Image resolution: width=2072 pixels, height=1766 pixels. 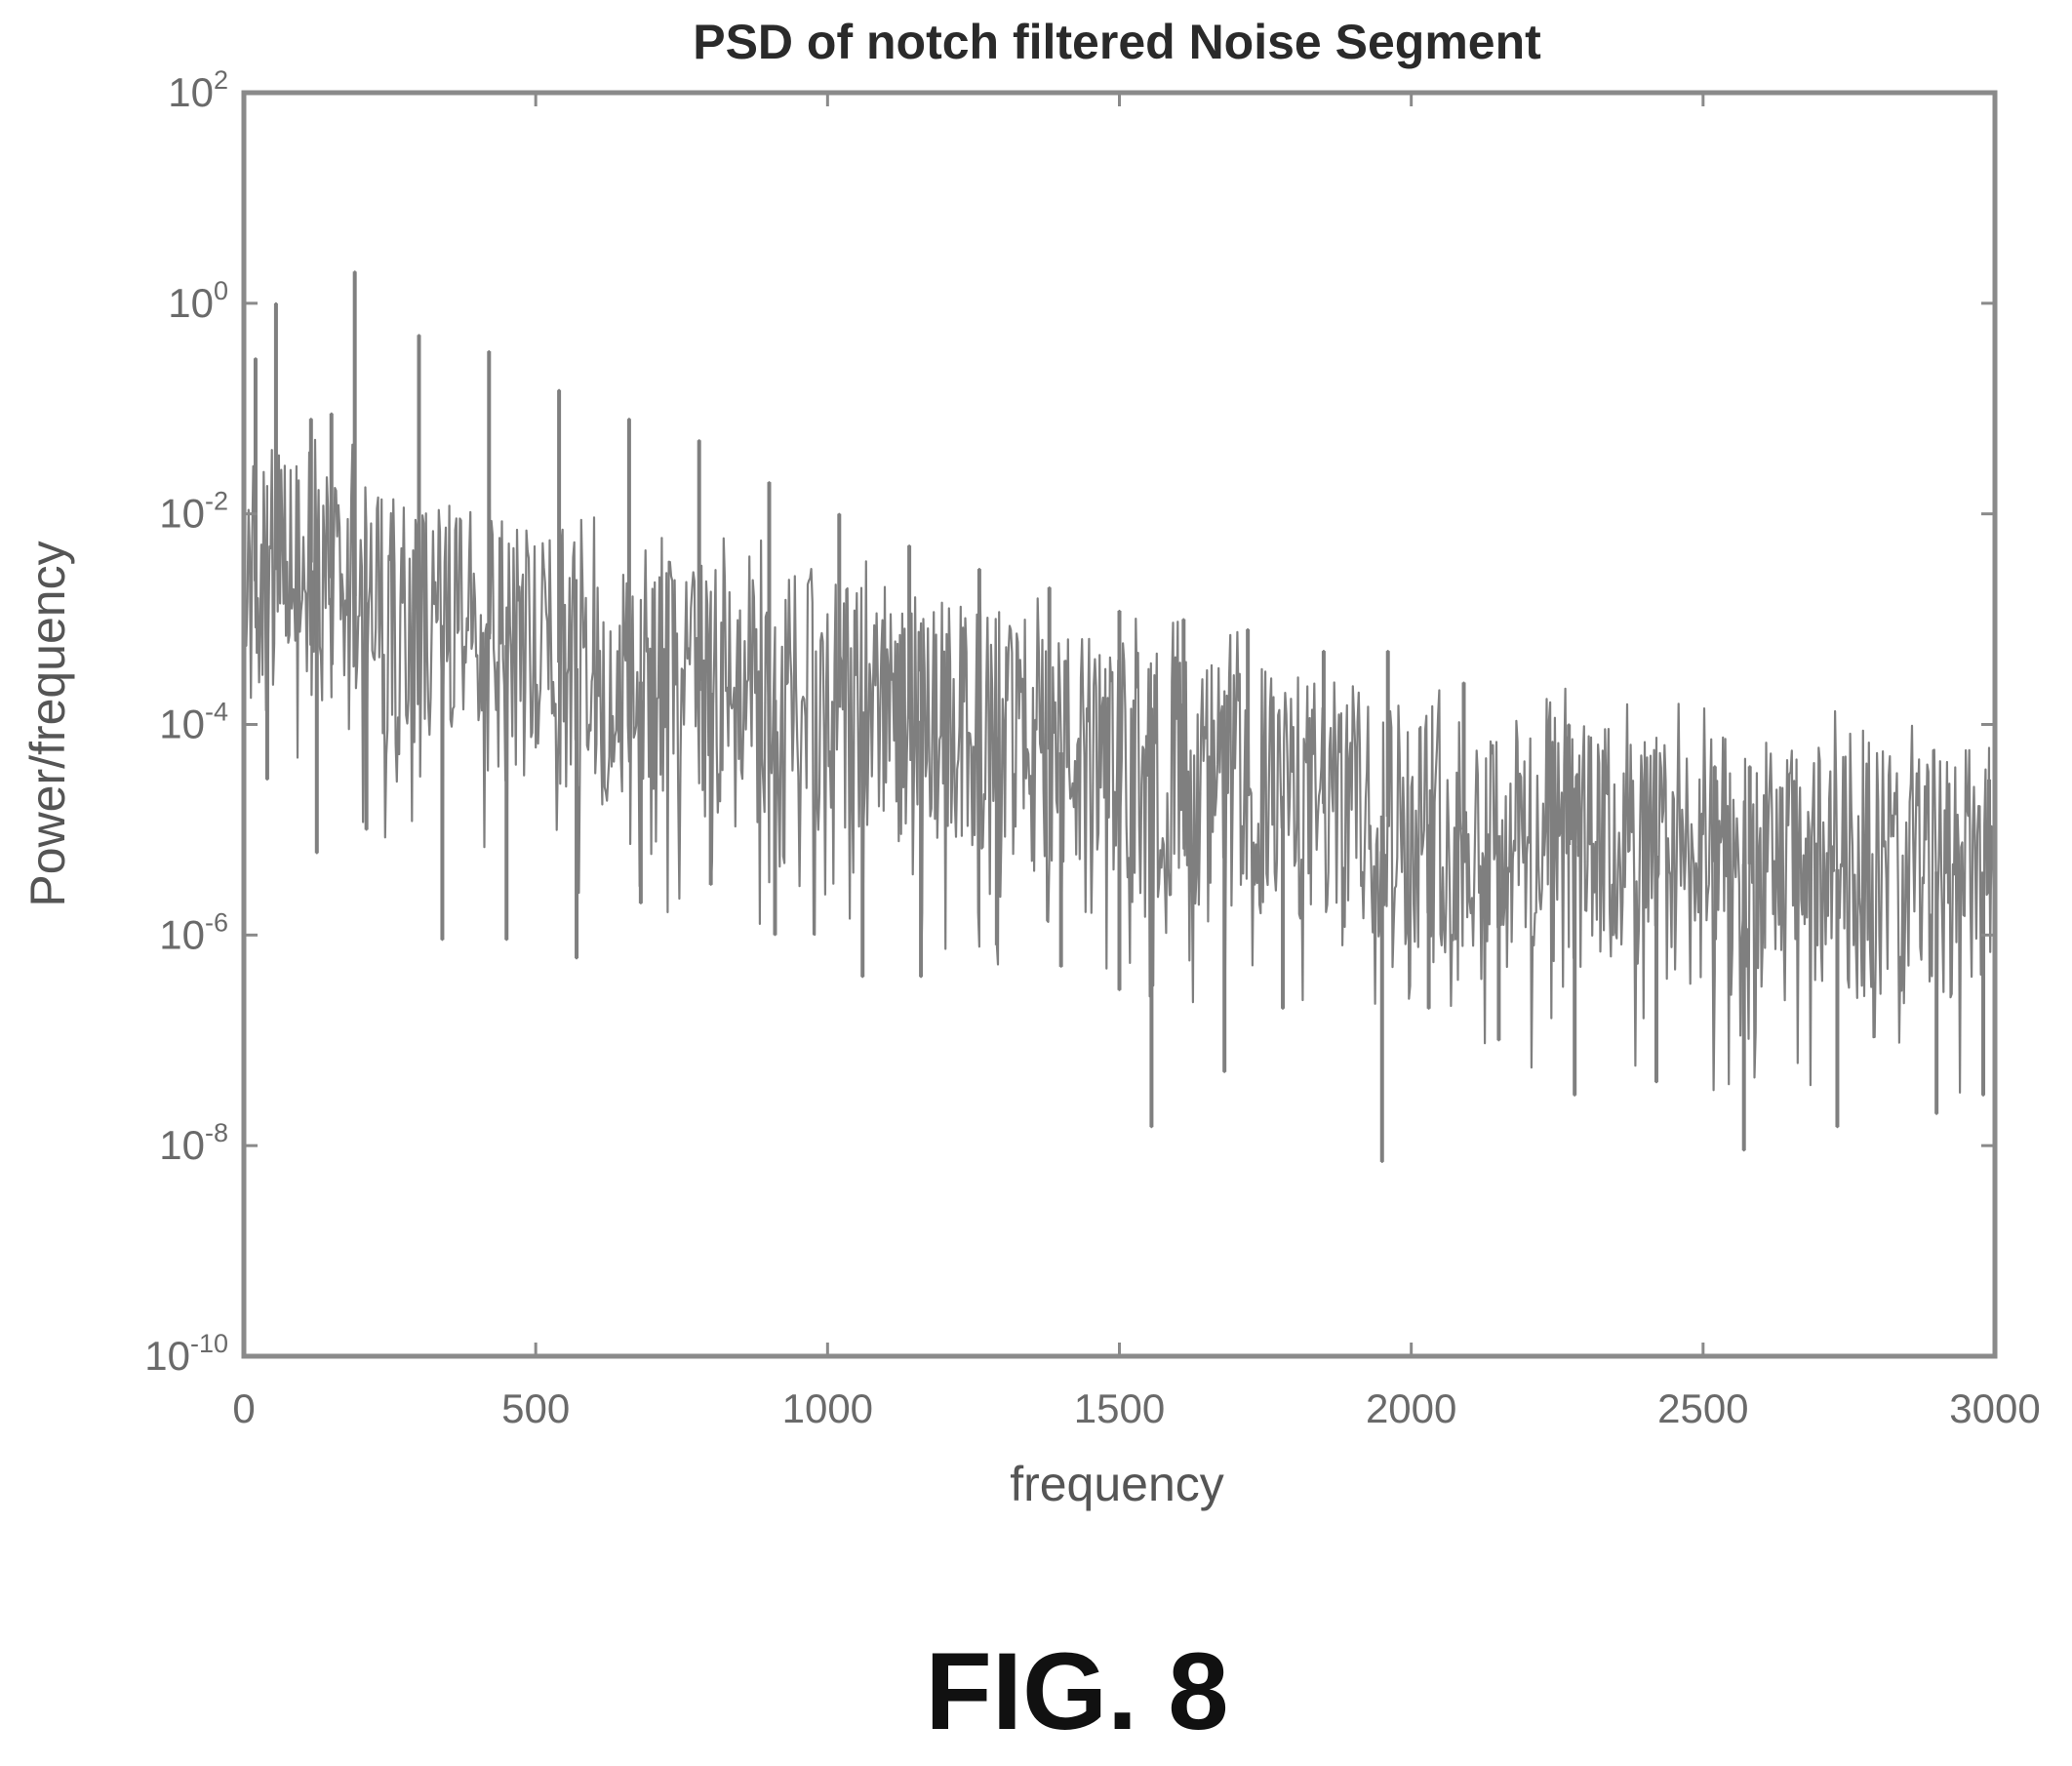 What do you see at coordinates (1702, 1408) in the screenshot?
I see `x-tick-label: 2500` at bounding box center [1702, 1408].